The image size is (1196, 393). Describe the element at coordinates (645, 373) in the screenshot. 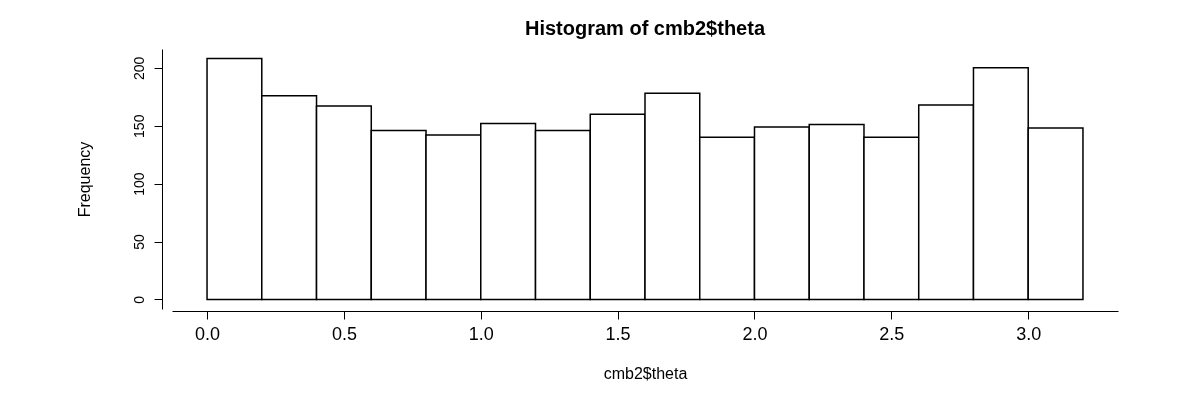

I see `x-axis-title: cmb2$theta` at that location.